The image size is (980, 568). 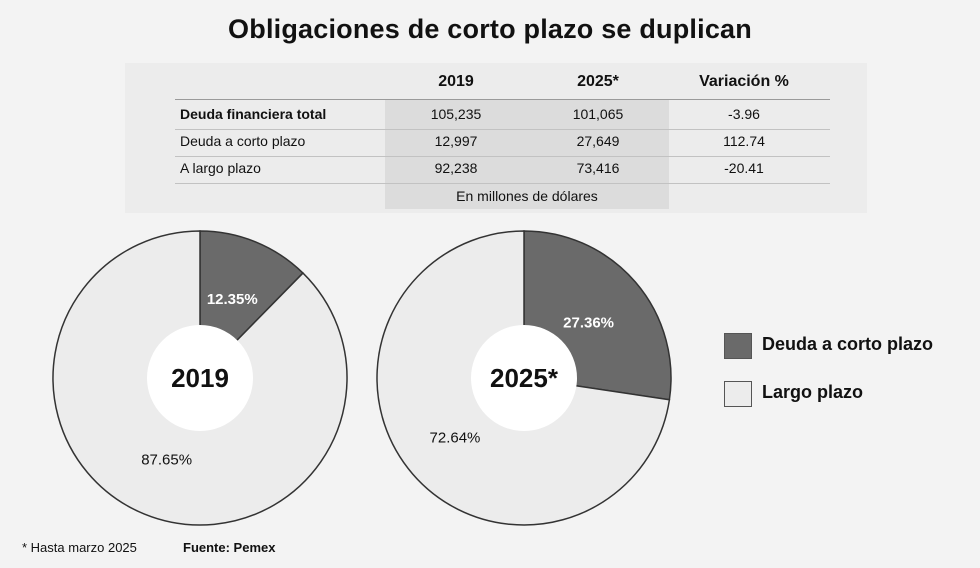 What do you see at coordinates (490, 29) in the screenshot?
I see `chart-title: Obligaciones de corto plazo se duplican` at bounding box center [490, 29].